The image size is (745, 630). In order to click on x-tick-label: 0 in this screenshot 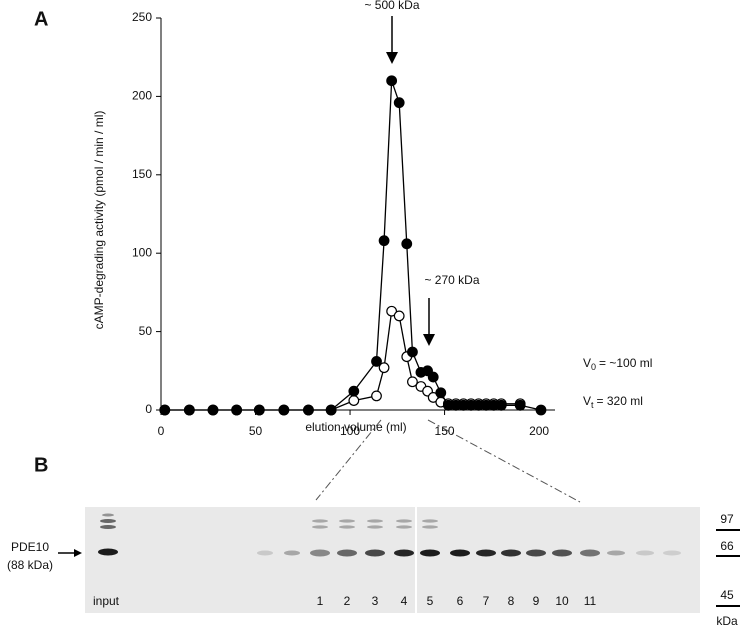, I will do `click(161, 431)`.